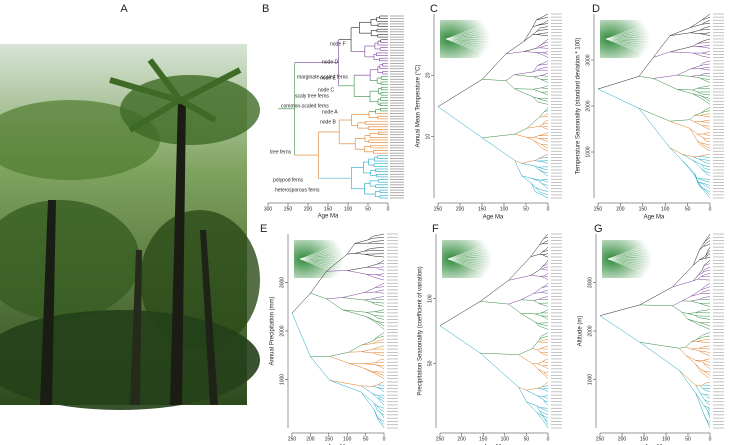  I want to click on x-tick-label: 100, so click(665, 209).